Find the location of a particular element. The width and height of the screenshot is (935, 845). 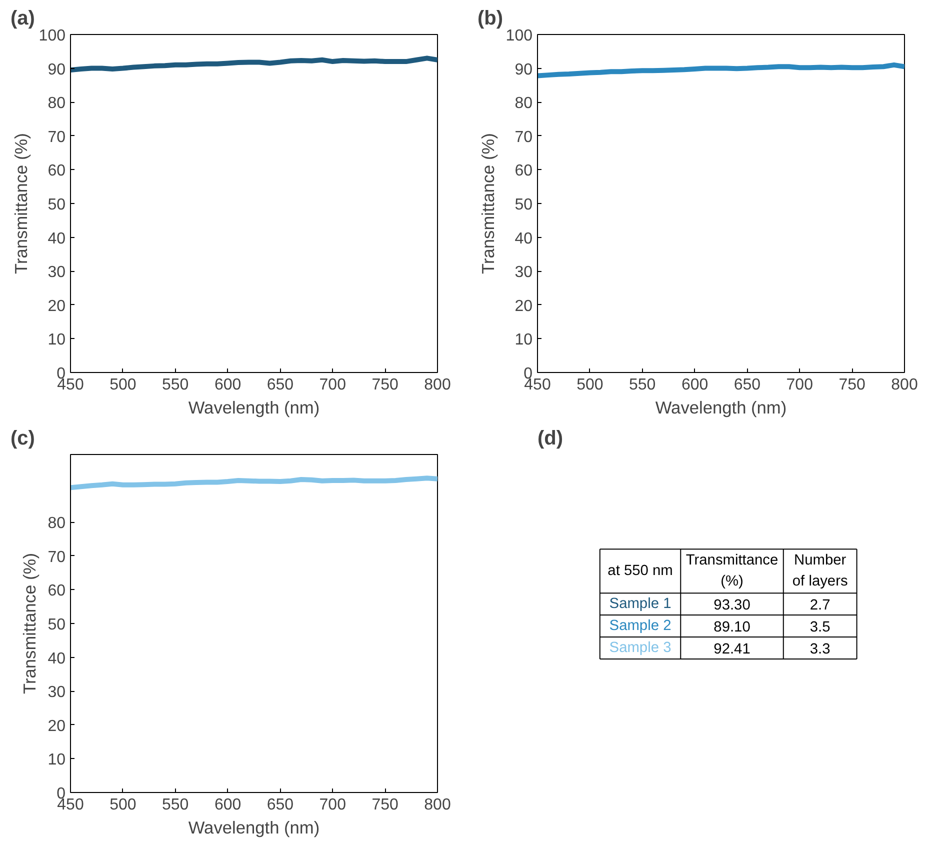

text: (d) is located at coordinates (551, 439).